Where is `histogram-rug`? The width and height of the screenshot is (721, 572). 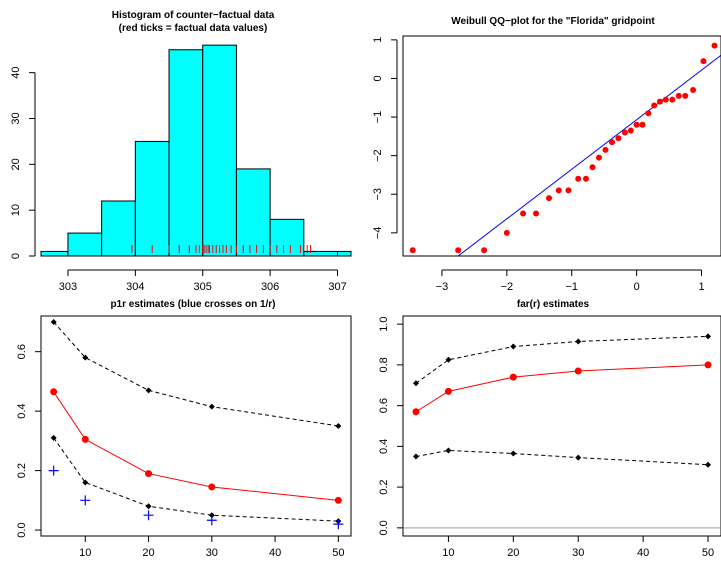
histogram-rug is located at coordinates (221, 249).